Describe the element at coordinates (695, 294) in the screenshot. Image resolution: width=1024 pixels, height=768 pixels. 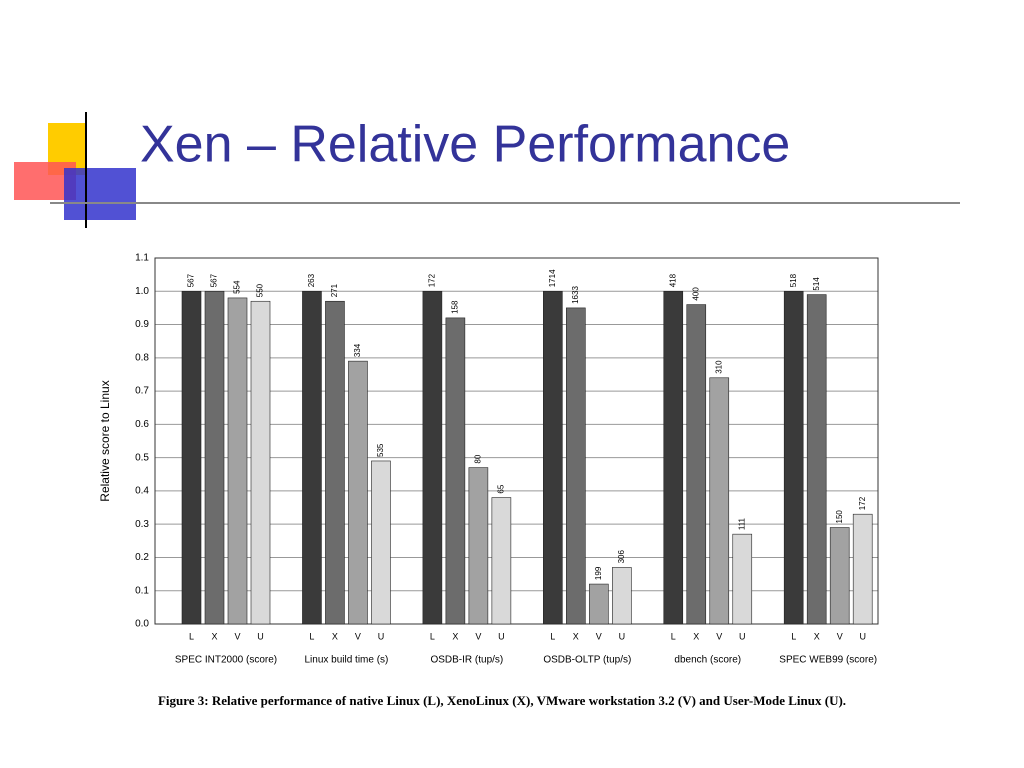
I see `bar-score-label: 400` at that location.